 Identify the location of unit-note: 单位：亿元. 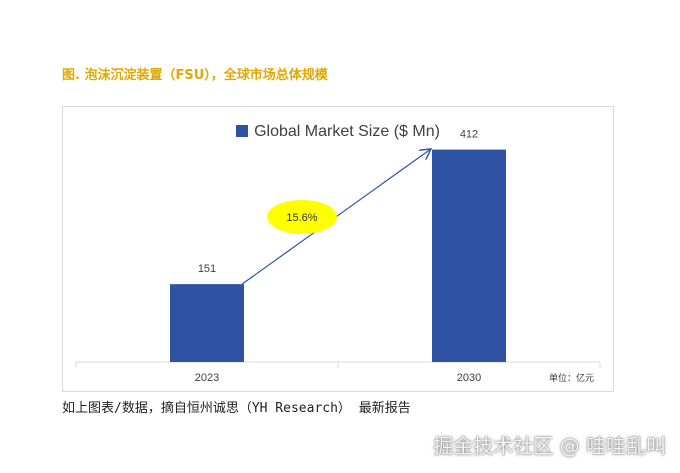
(571, 378).